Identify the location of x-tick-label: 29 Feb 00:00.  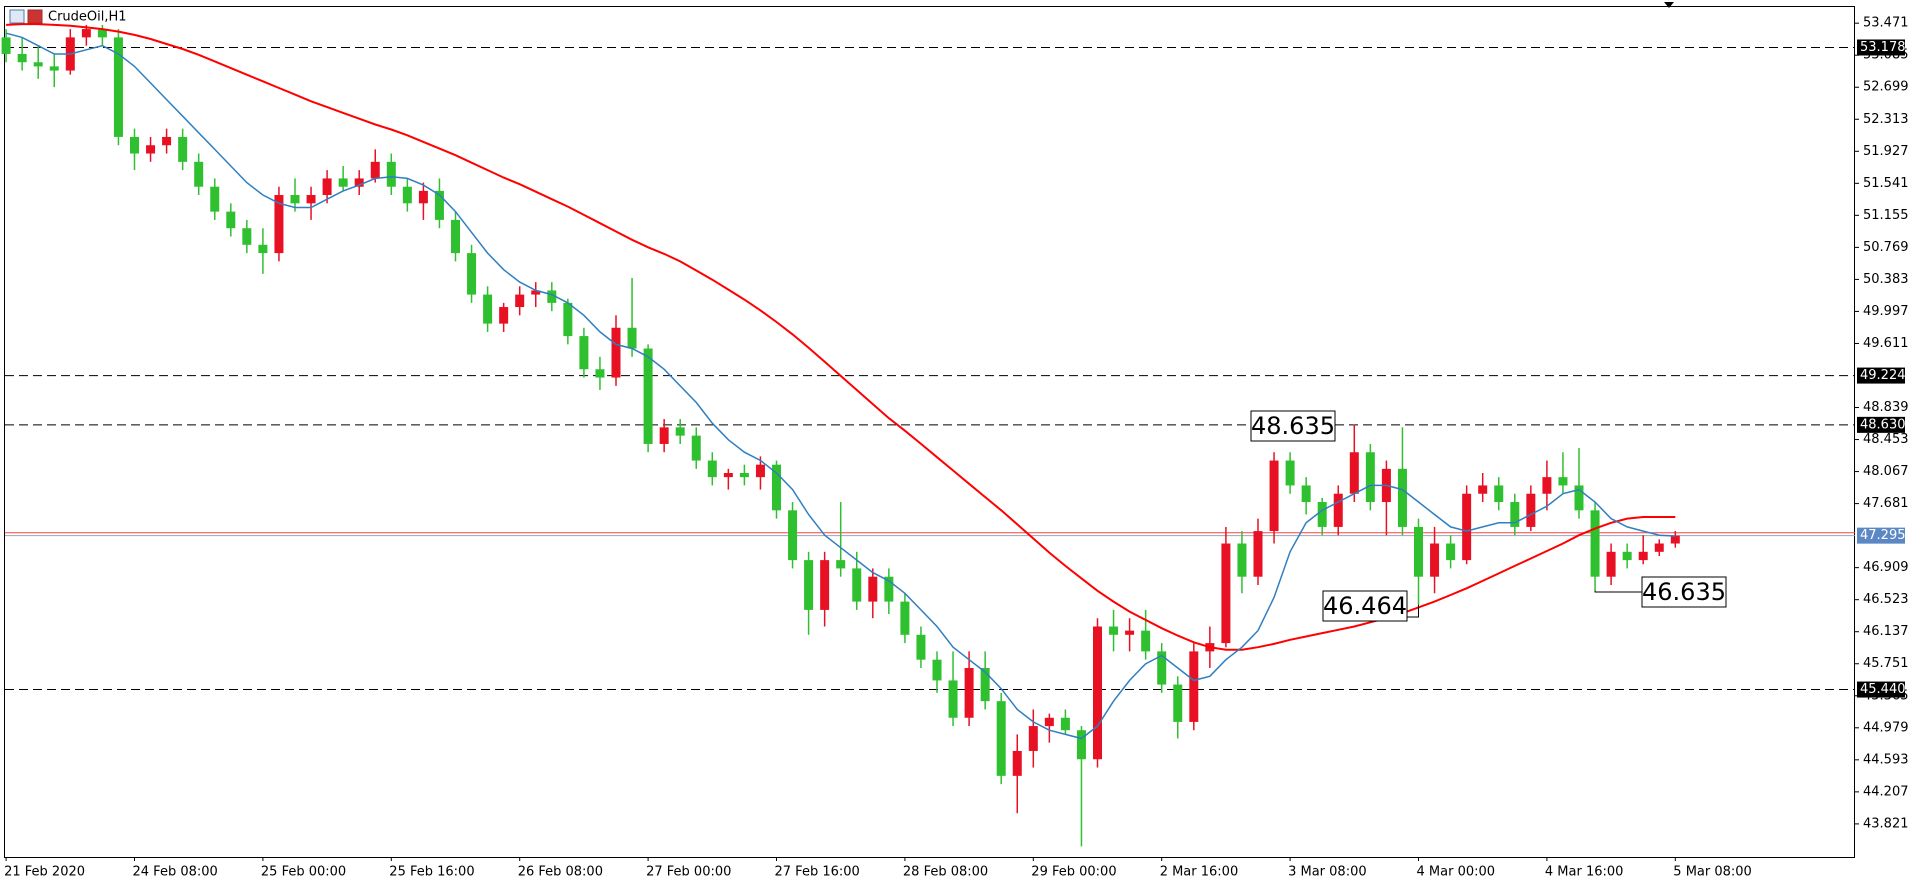
(1073, 872).